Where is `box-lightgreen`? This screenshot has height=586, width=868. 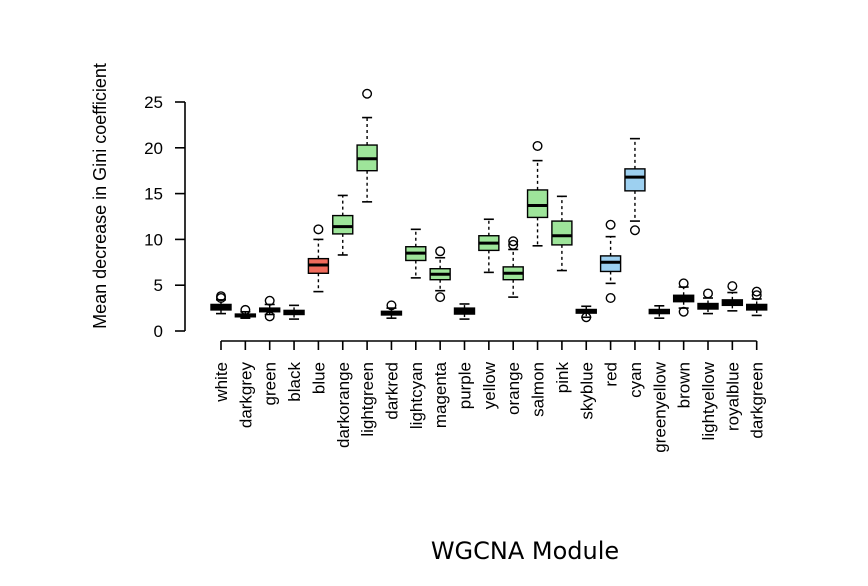 box-lightgreen is located at coordinates (367, 145).